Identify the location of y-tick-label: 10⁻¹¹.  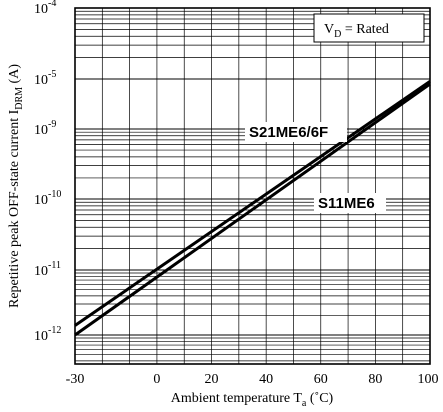
(47, 269).